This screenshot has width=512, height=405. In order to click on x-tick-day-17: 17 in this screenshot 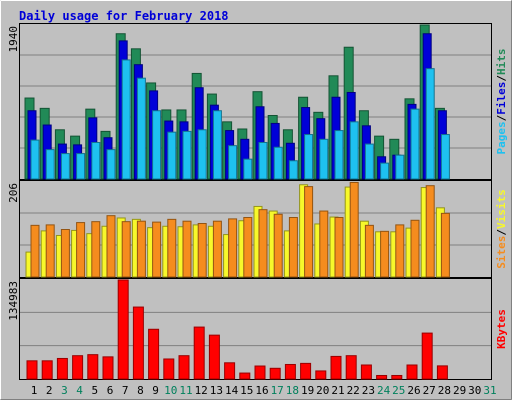, I will do `click(277, 390)`.